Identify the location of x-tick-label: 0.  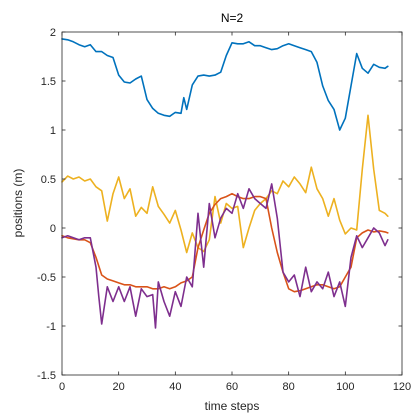
(62, 387).